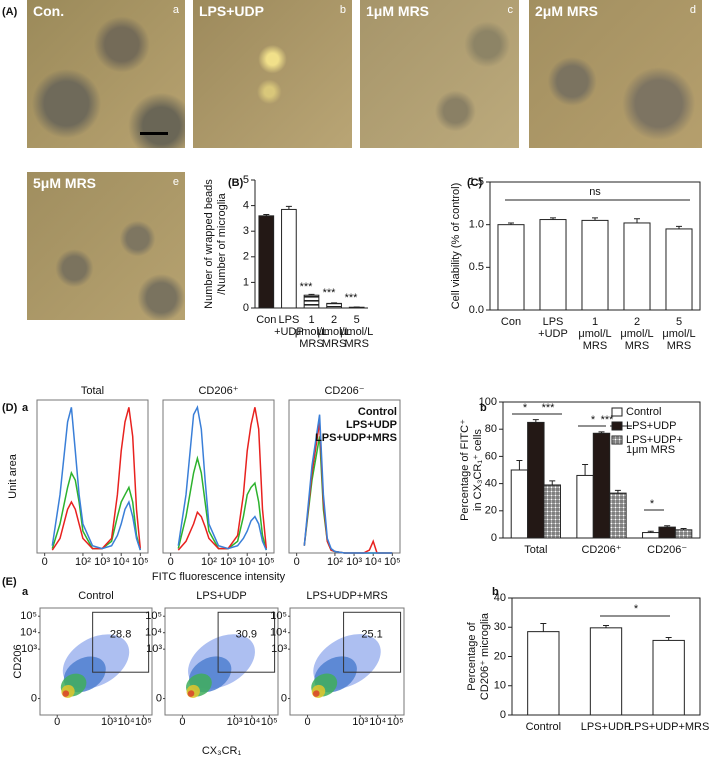 The height and width of the screenshot is (768, 709). Describe the element at coordinates (643, 412) in the screenshot. I see `legend-label: Control` at that location.